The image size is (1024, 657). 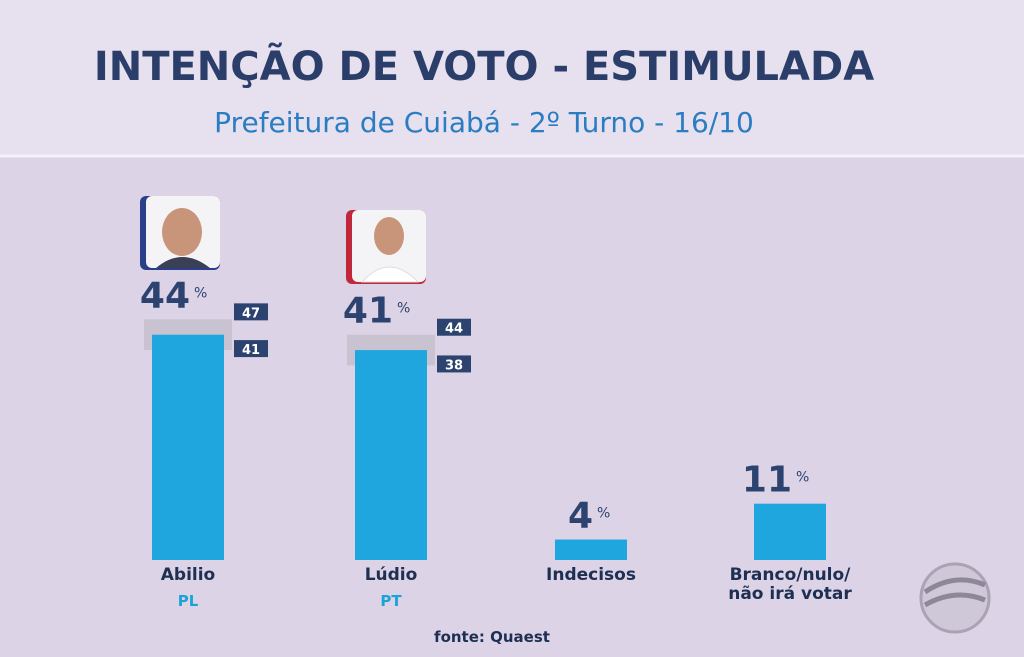 What do you see at coordinates (188, 601) in the screenshot?
I see `party-label: PL` at bounding box center [188, 601].